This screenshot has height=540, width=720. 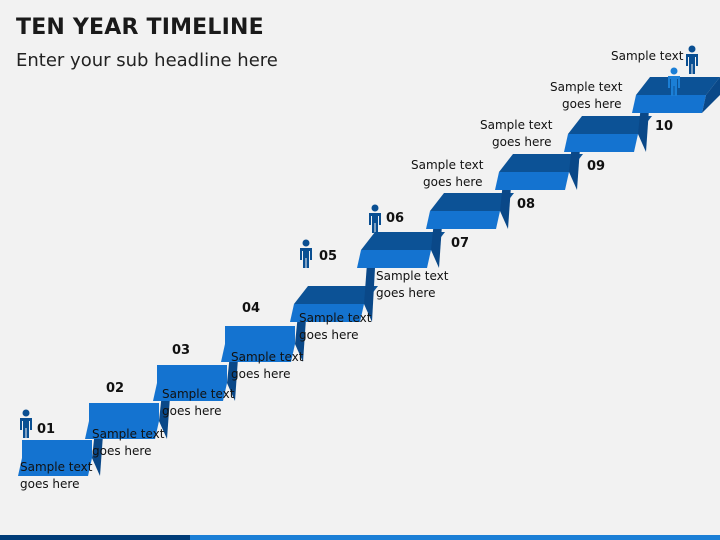 What do you see at coordinates (140, 27) in the screenshot?
I see `page-title: TEN YEAR TIMELINE` at bounding box center [140, 27].